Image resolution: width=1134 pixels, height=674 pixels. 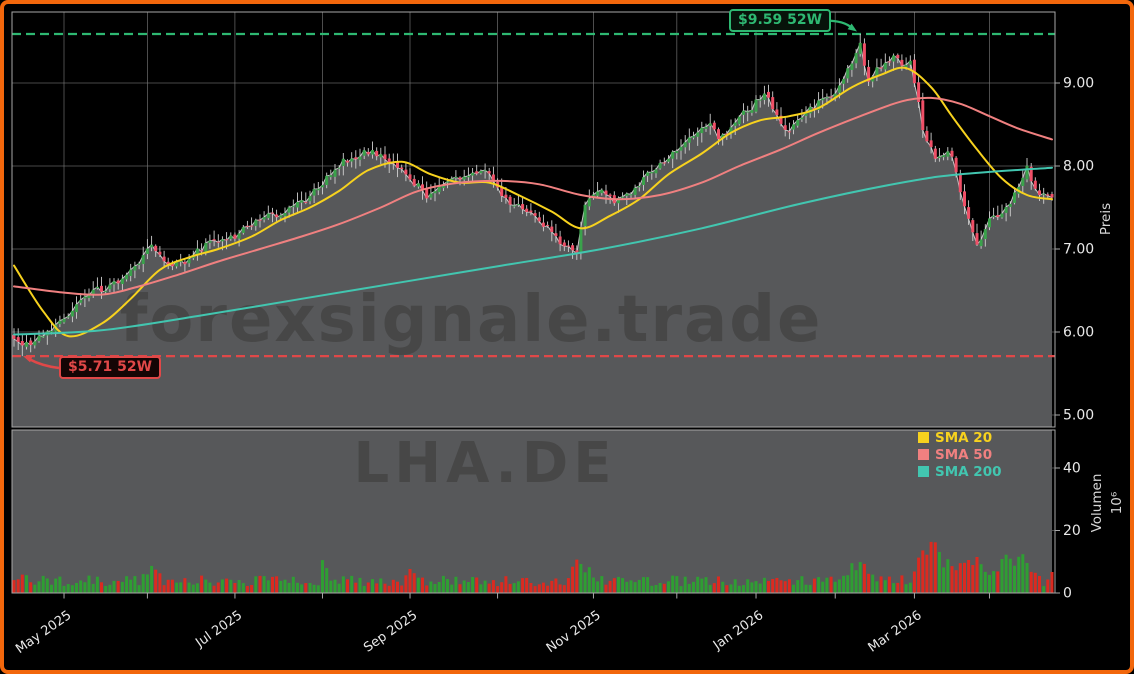 I want to click on price-tick-label: 8.00, so click(x=1078, y=167).